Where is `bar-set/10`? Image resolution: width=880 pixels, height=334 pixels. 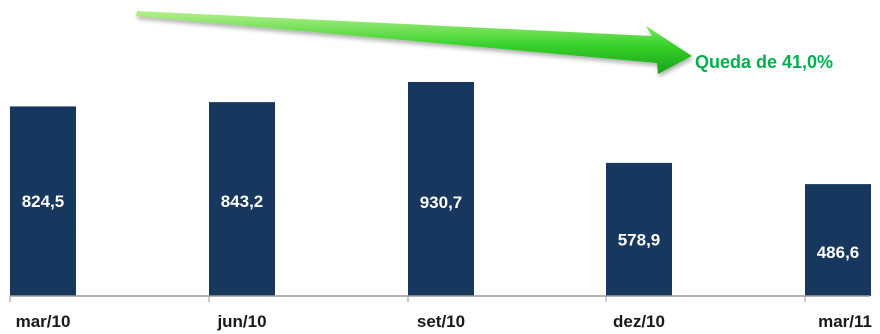 bar-set/10 is located at coordinates (441, 189).